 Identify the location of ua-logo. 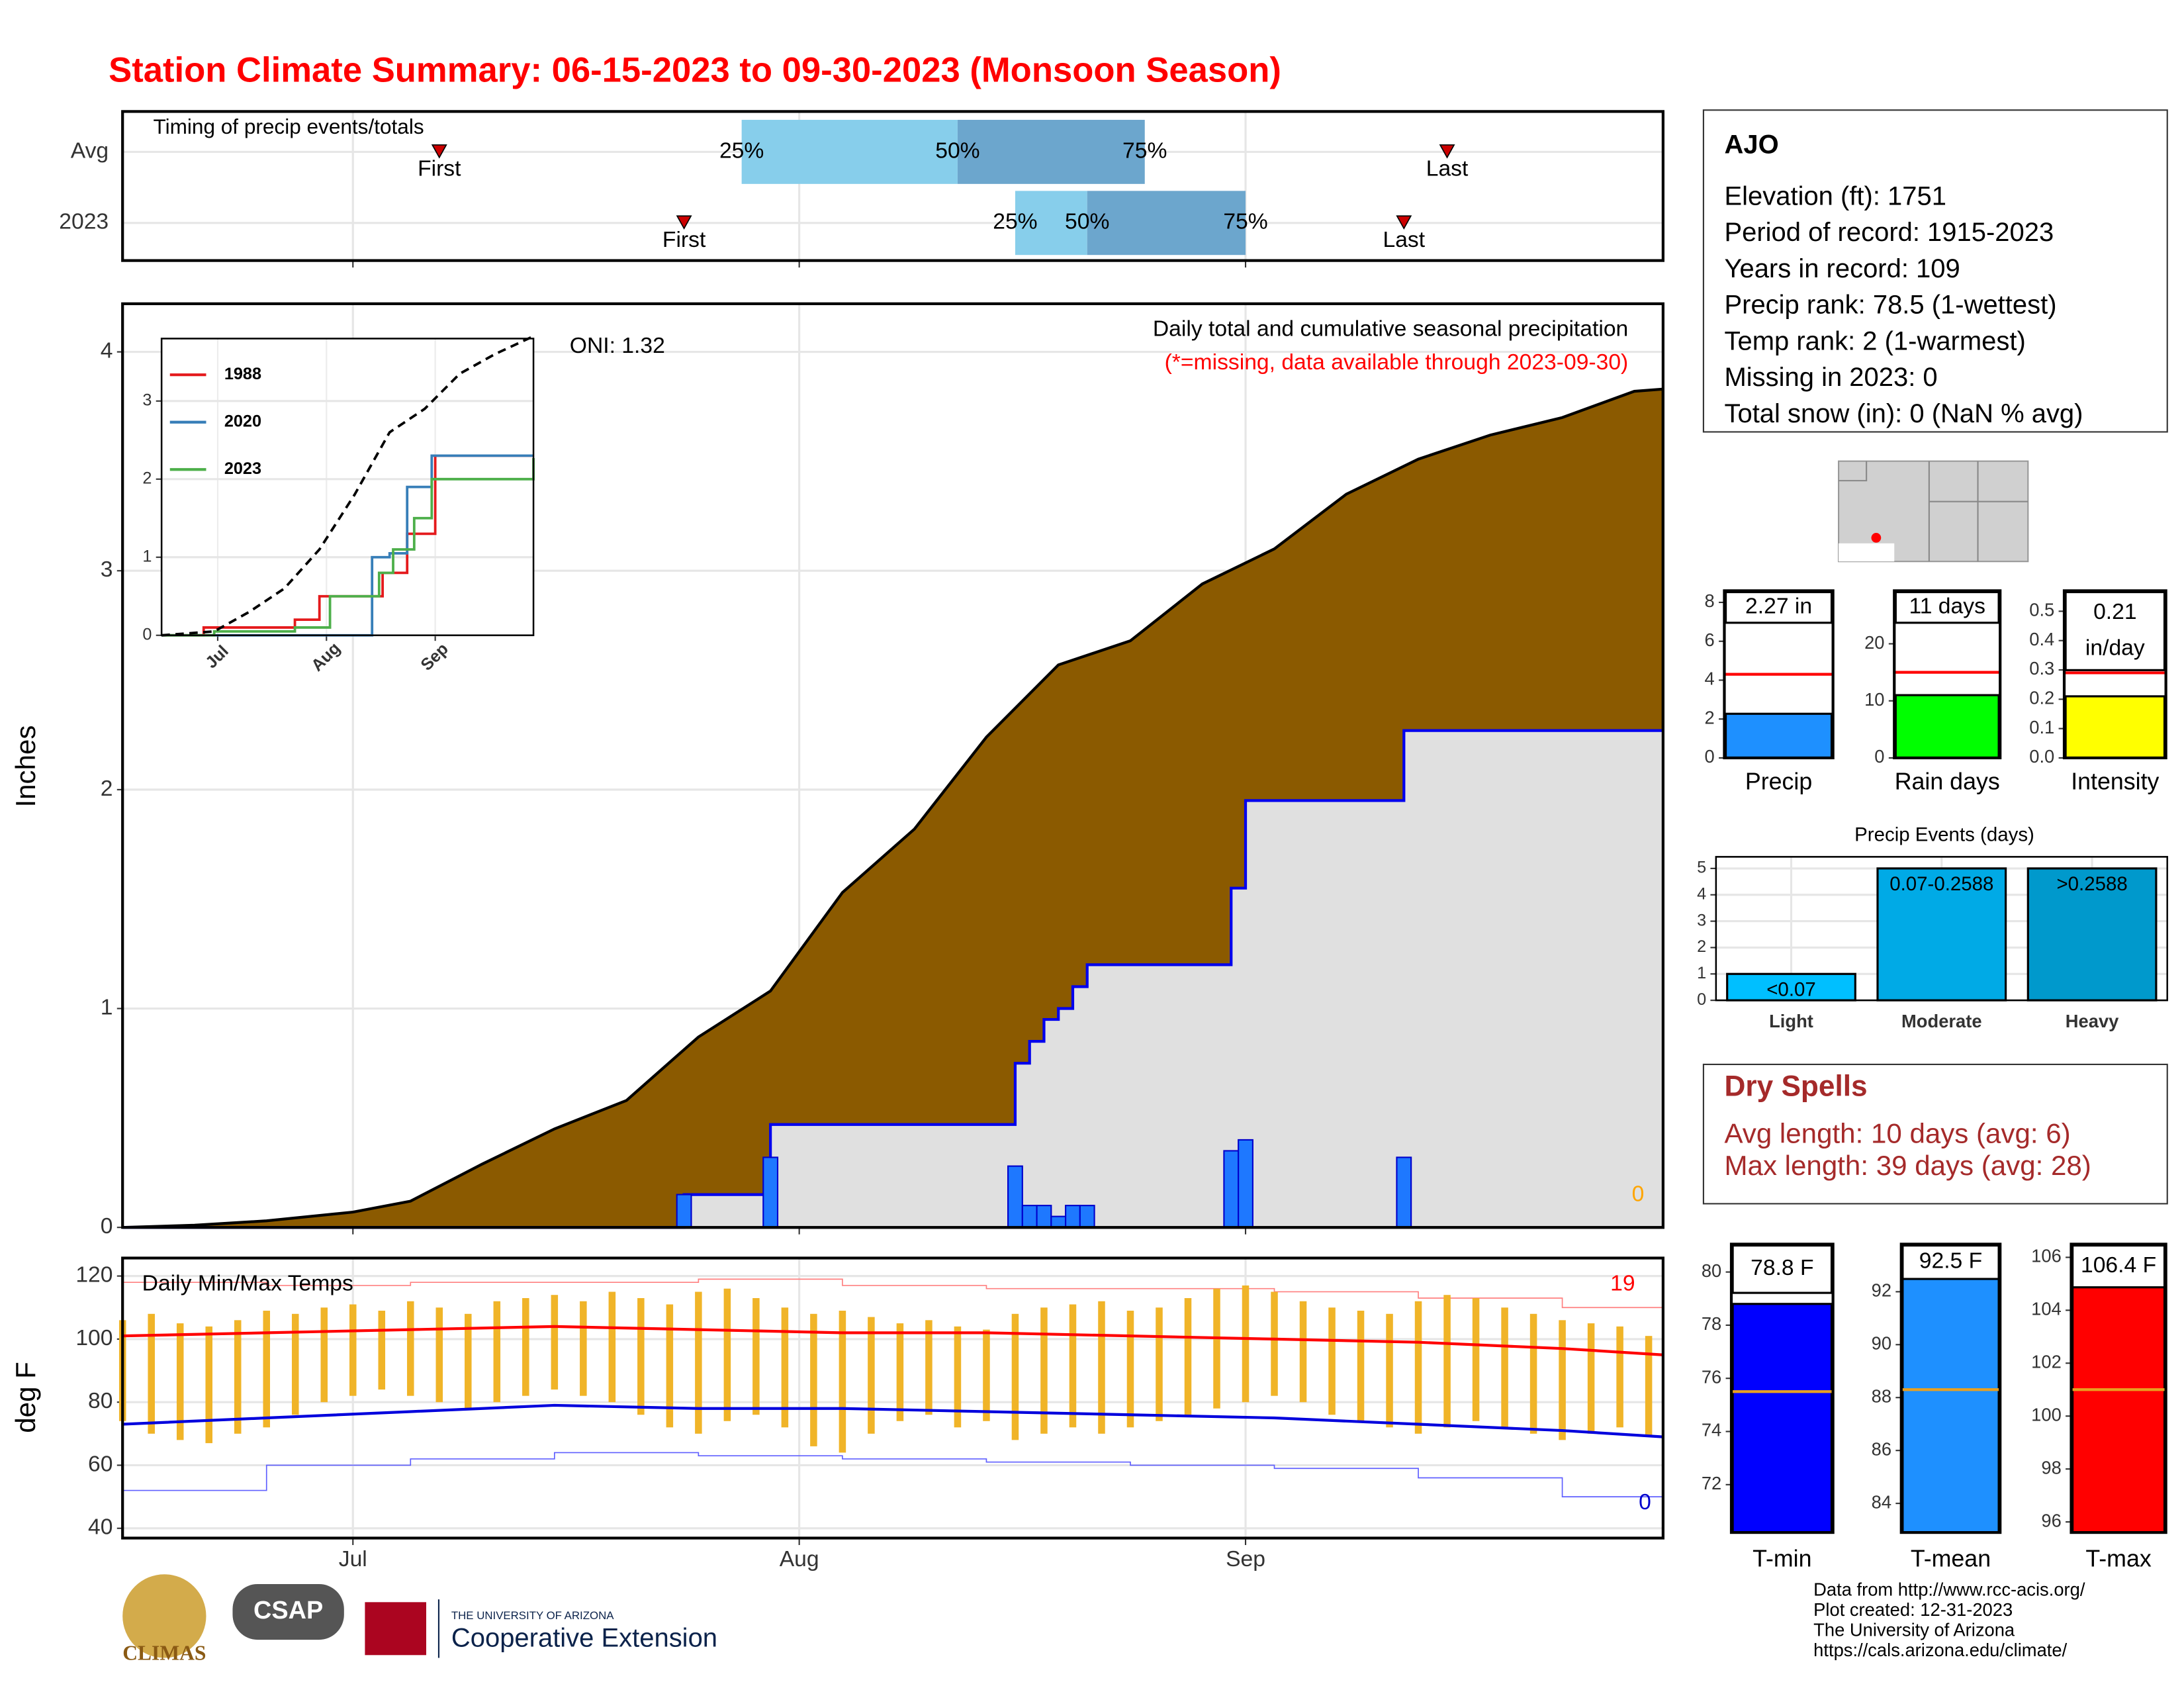
(396, 1629).